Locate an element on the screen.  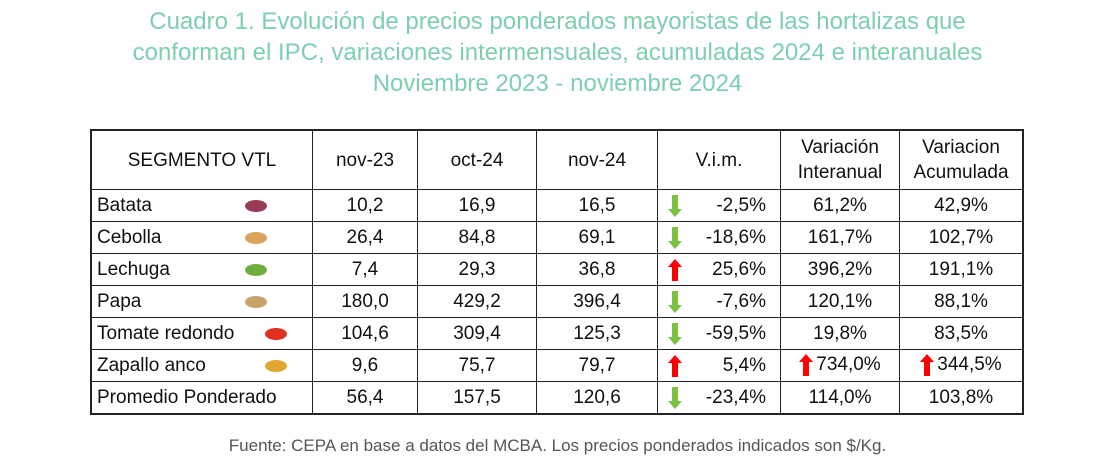
vim-cell: -18,6% is located at coordinates (719, 237).